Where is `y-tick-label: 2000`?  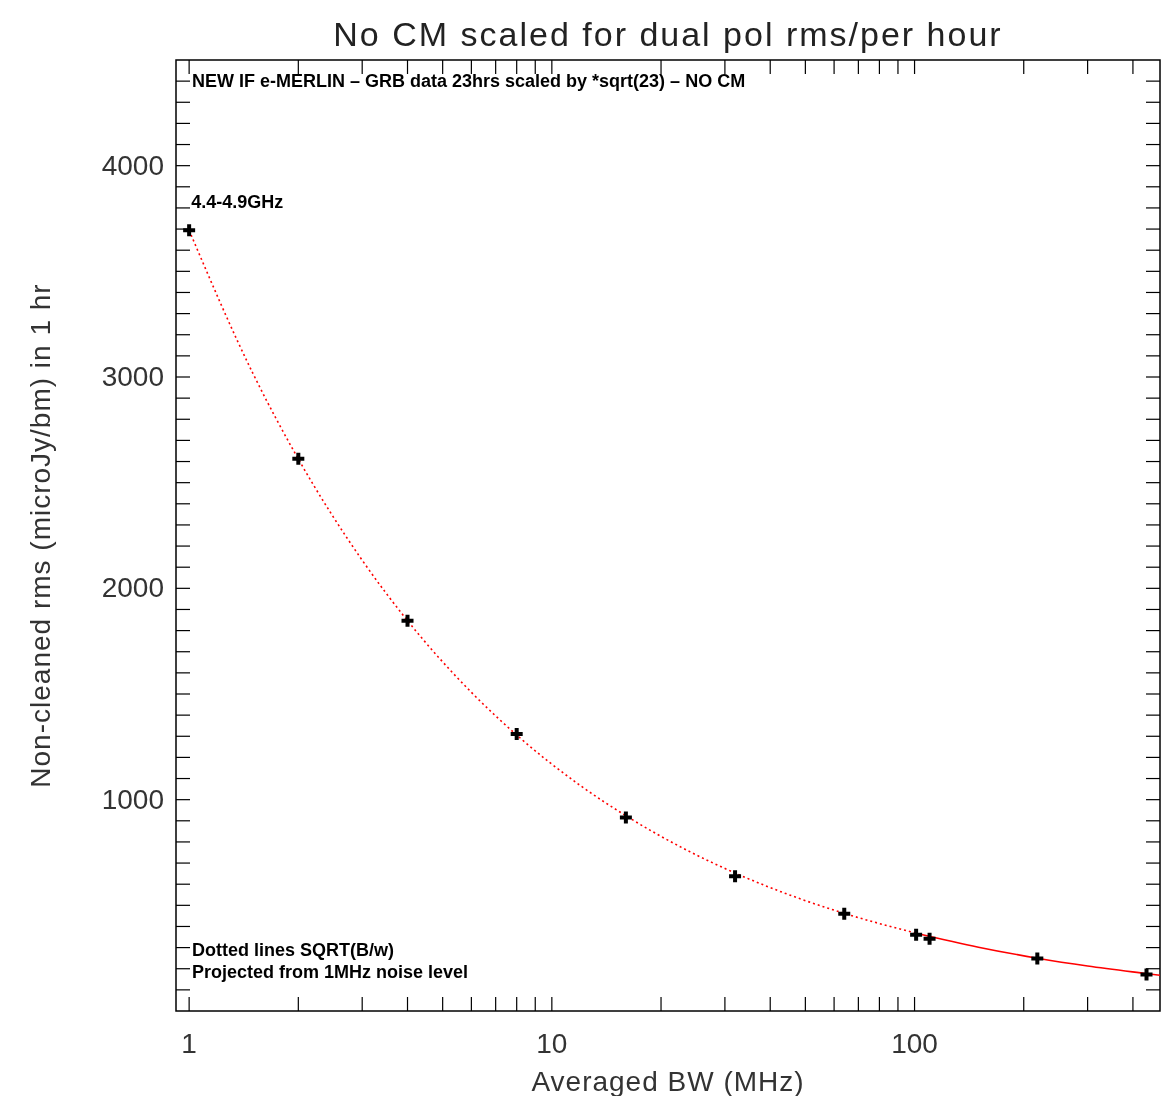 y-tick-label: 2000 is located at coordinates (132, 588).